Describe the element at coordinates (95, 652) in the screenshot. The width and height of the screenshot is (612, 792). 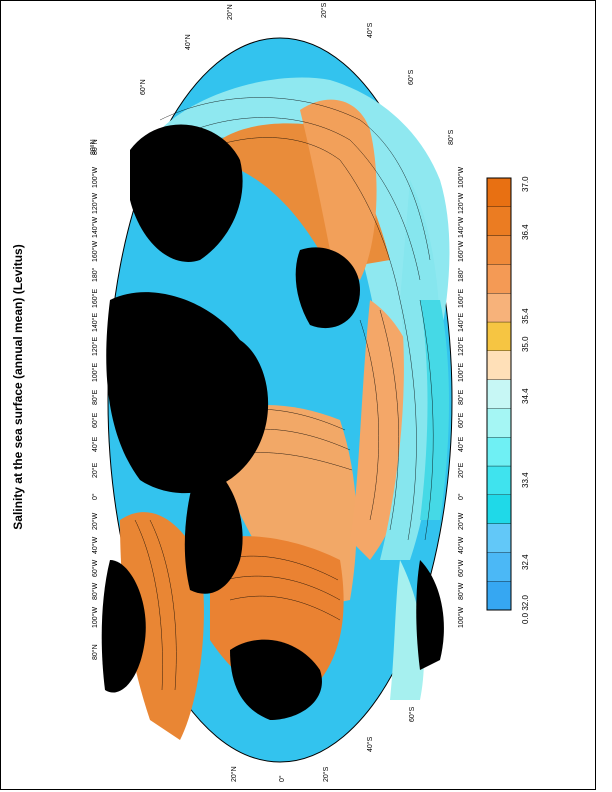
I see `corner-label-80N-bottom: 80°N` at that location.